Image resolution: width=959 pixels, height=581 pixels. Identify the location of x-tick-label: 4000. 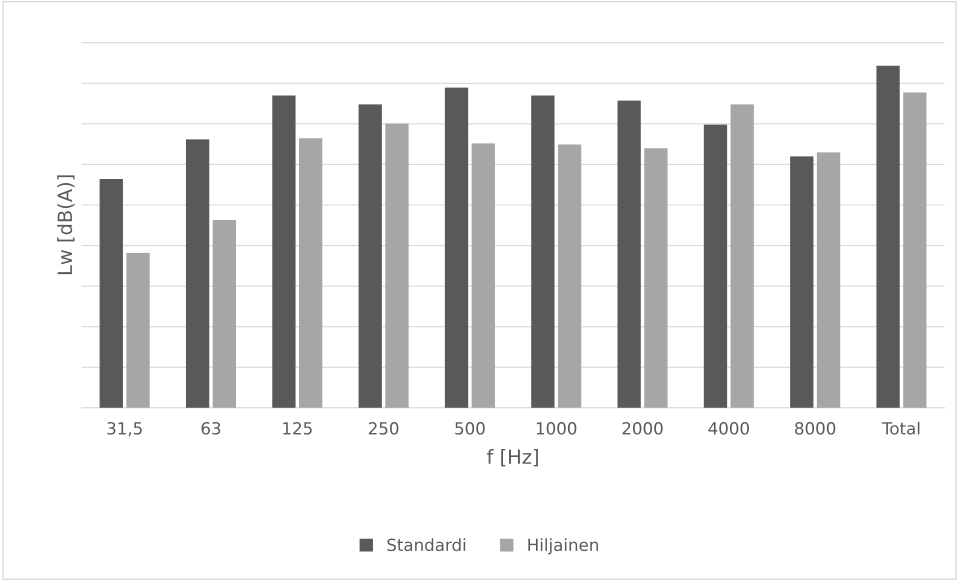
(728, 428).